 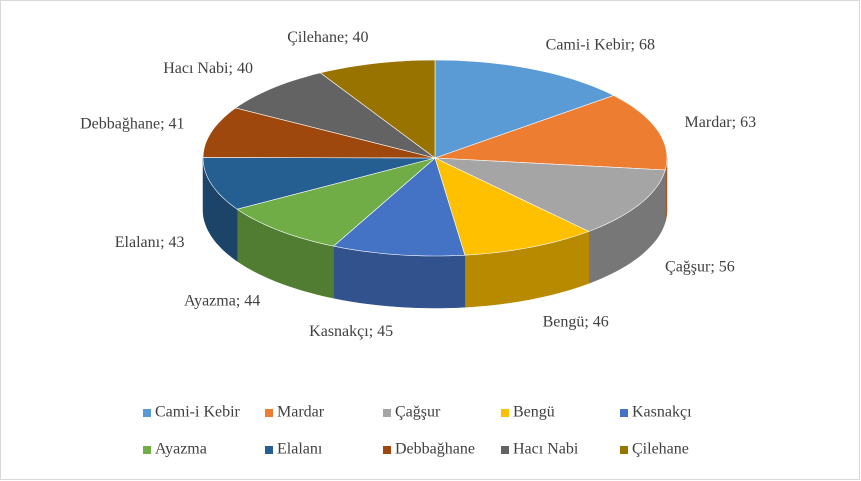 I want to click on data-label: Bengü; 46, so click(x=576, y=322).